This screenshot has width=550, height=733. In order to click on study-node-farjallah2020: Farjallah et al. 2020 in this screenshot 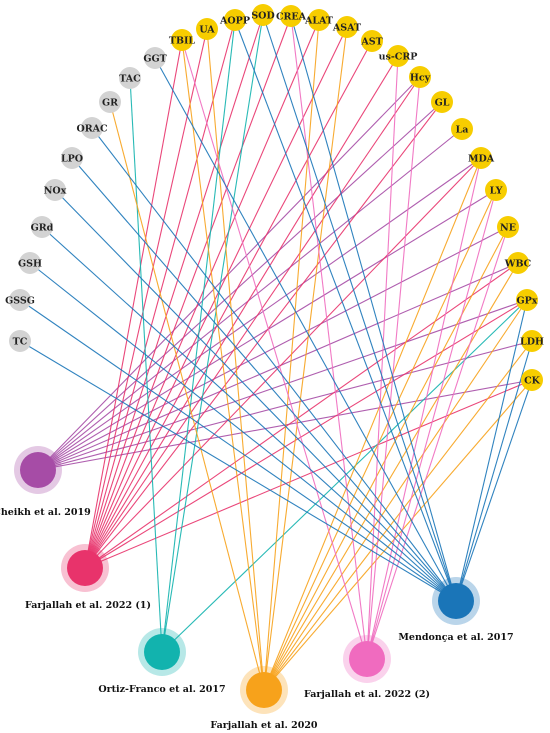, I will do `click(264, 698)`.